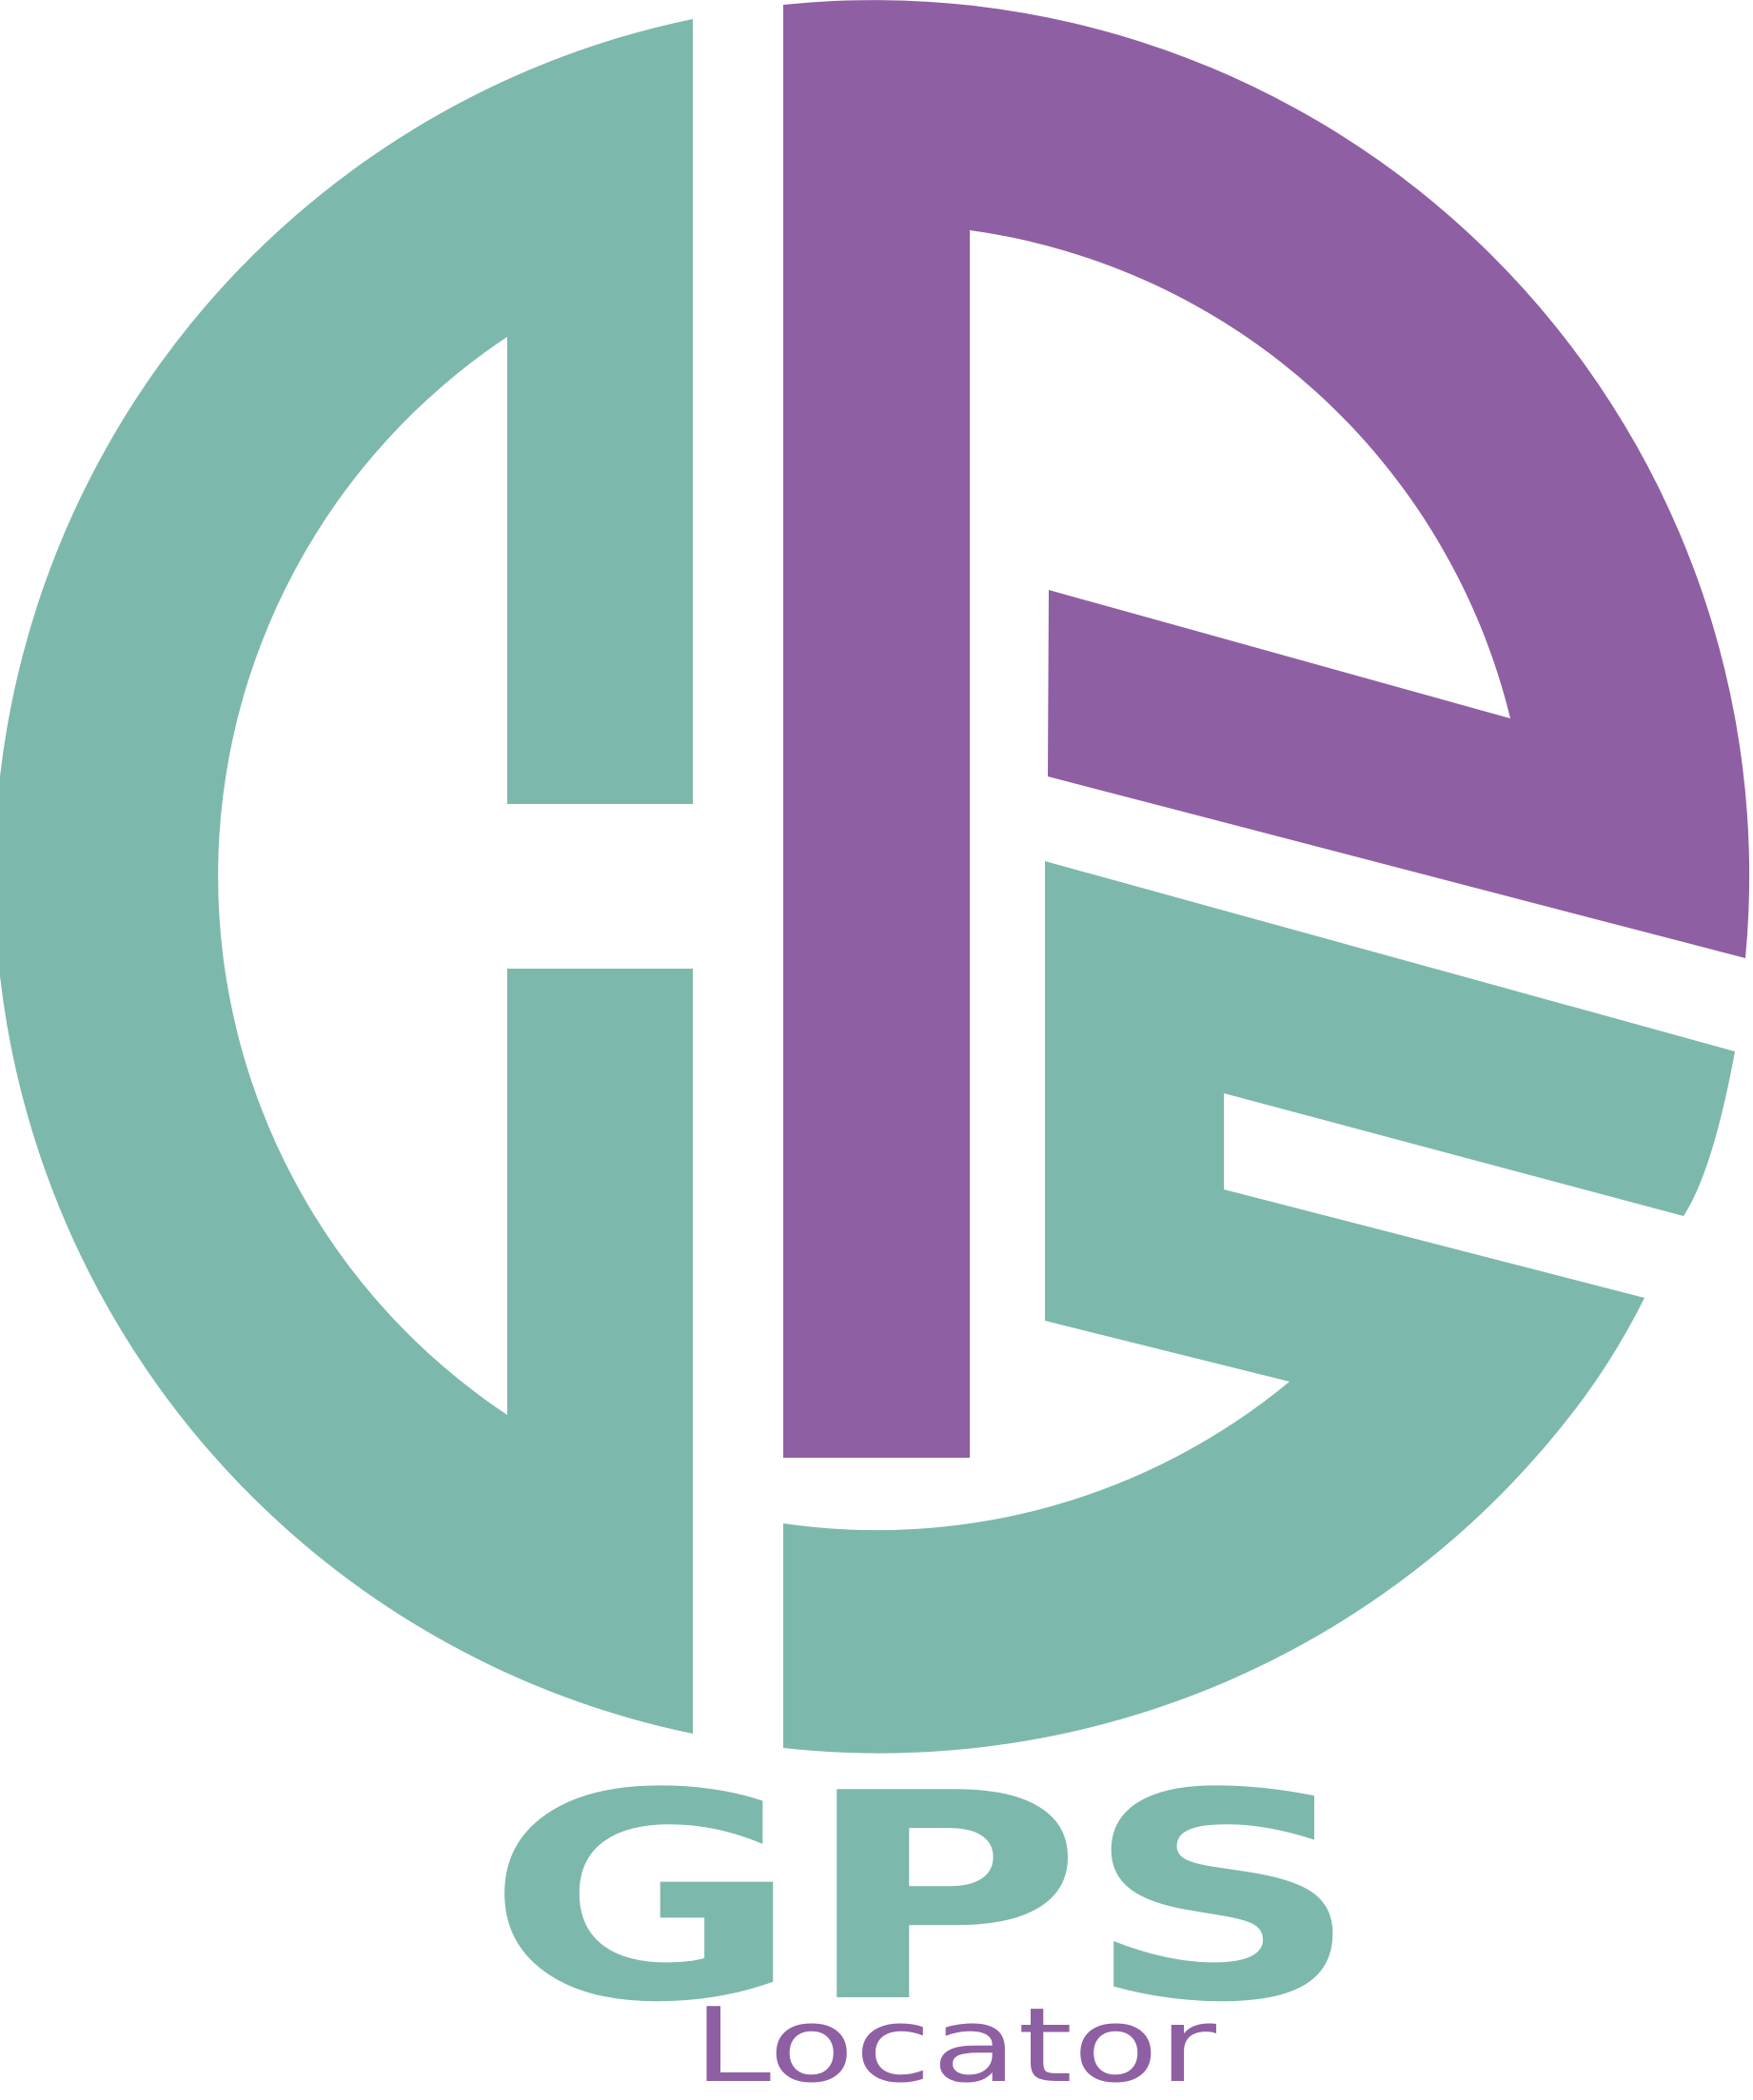 The width and height of the screenshot is (1753, 2100). I want to click on wordmark-text: GPS, so click(923, 1899).